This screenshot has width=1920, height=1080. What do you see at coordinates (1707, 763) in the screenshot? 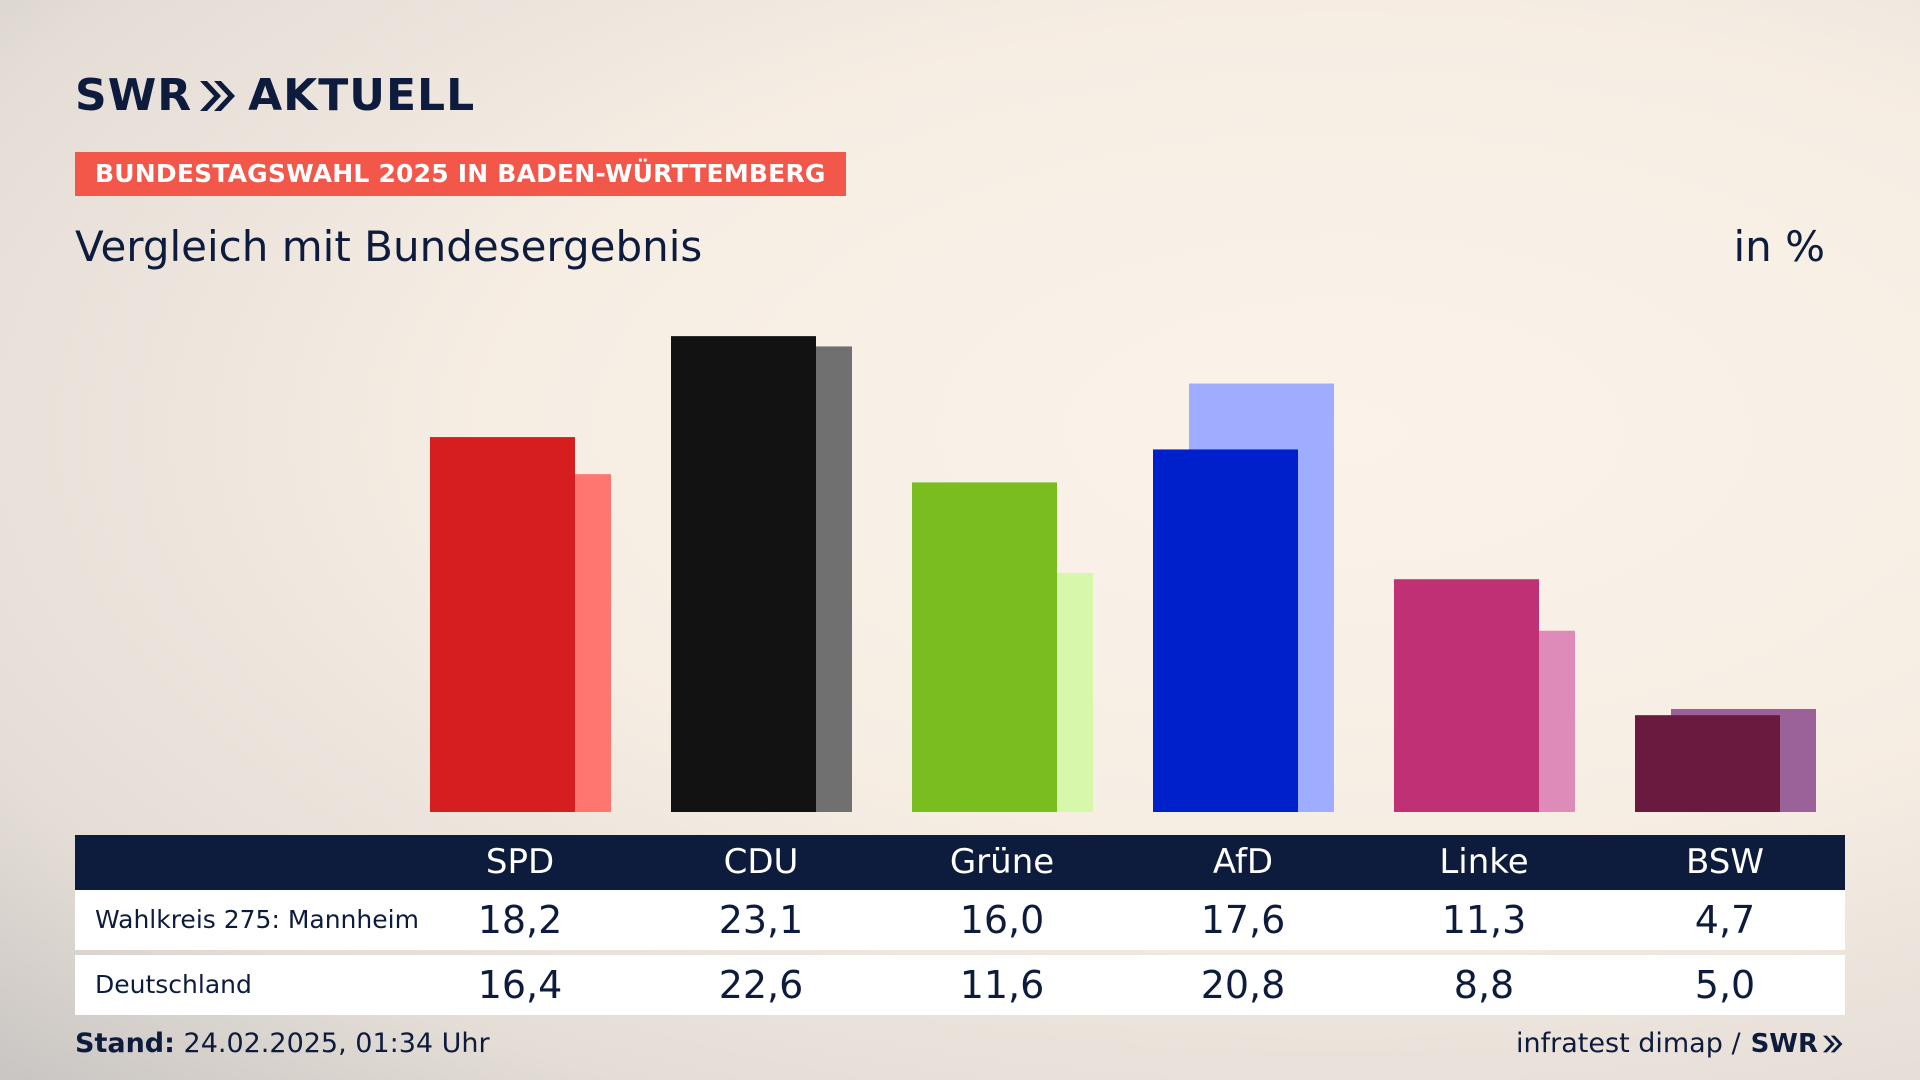
I see `bar-bsw-wahlkreis` at bounding box center [1707, 763].